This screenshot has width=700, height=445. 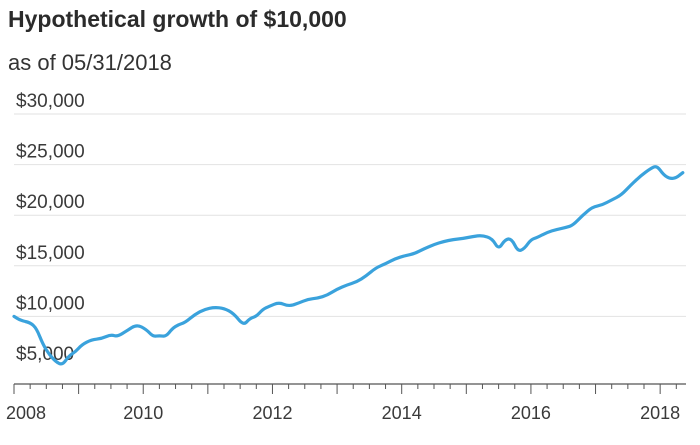 I want to click on y-tick-label: $10,000, so click(x=50, y=303).